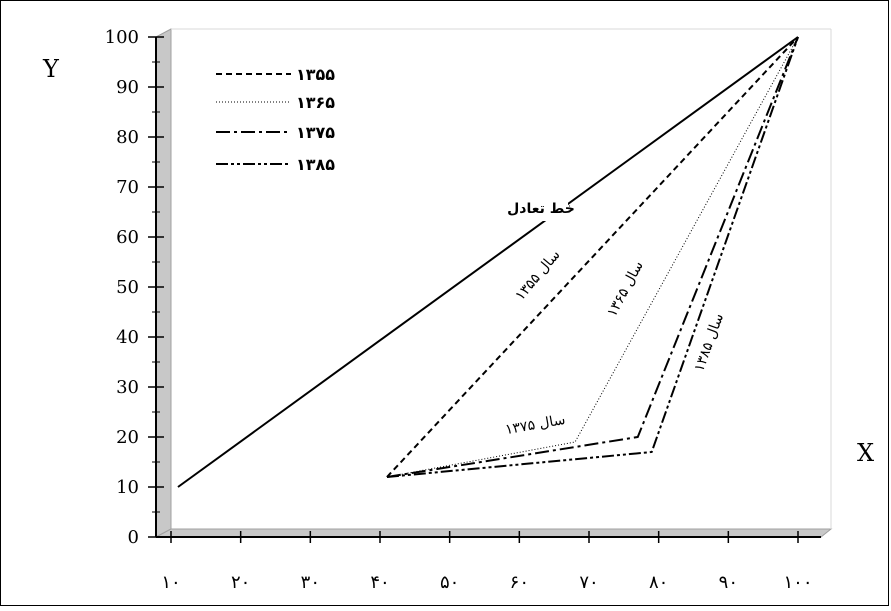 Image resolution: width=891 pixels, height=611 pixels. What do you see at coordinates (379, 582) in the screenshot?
I see `x-tick-label-40: ۴۰` at bounding box center [379, 582].